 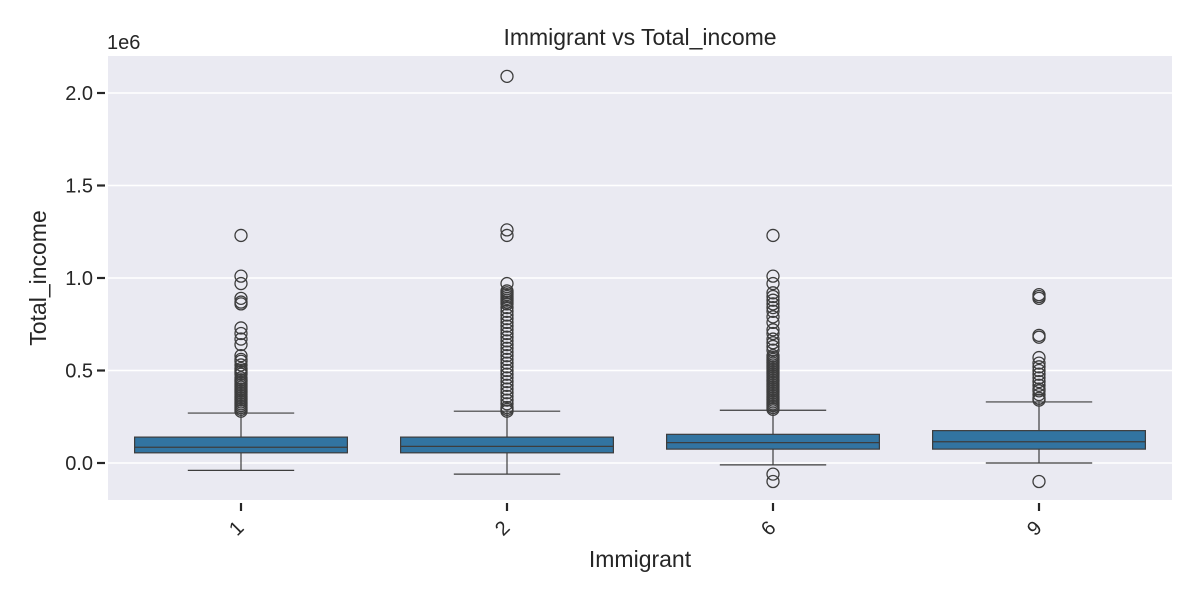 I want to click on y-tick-label: 0.5, so click(x=79, y=372).